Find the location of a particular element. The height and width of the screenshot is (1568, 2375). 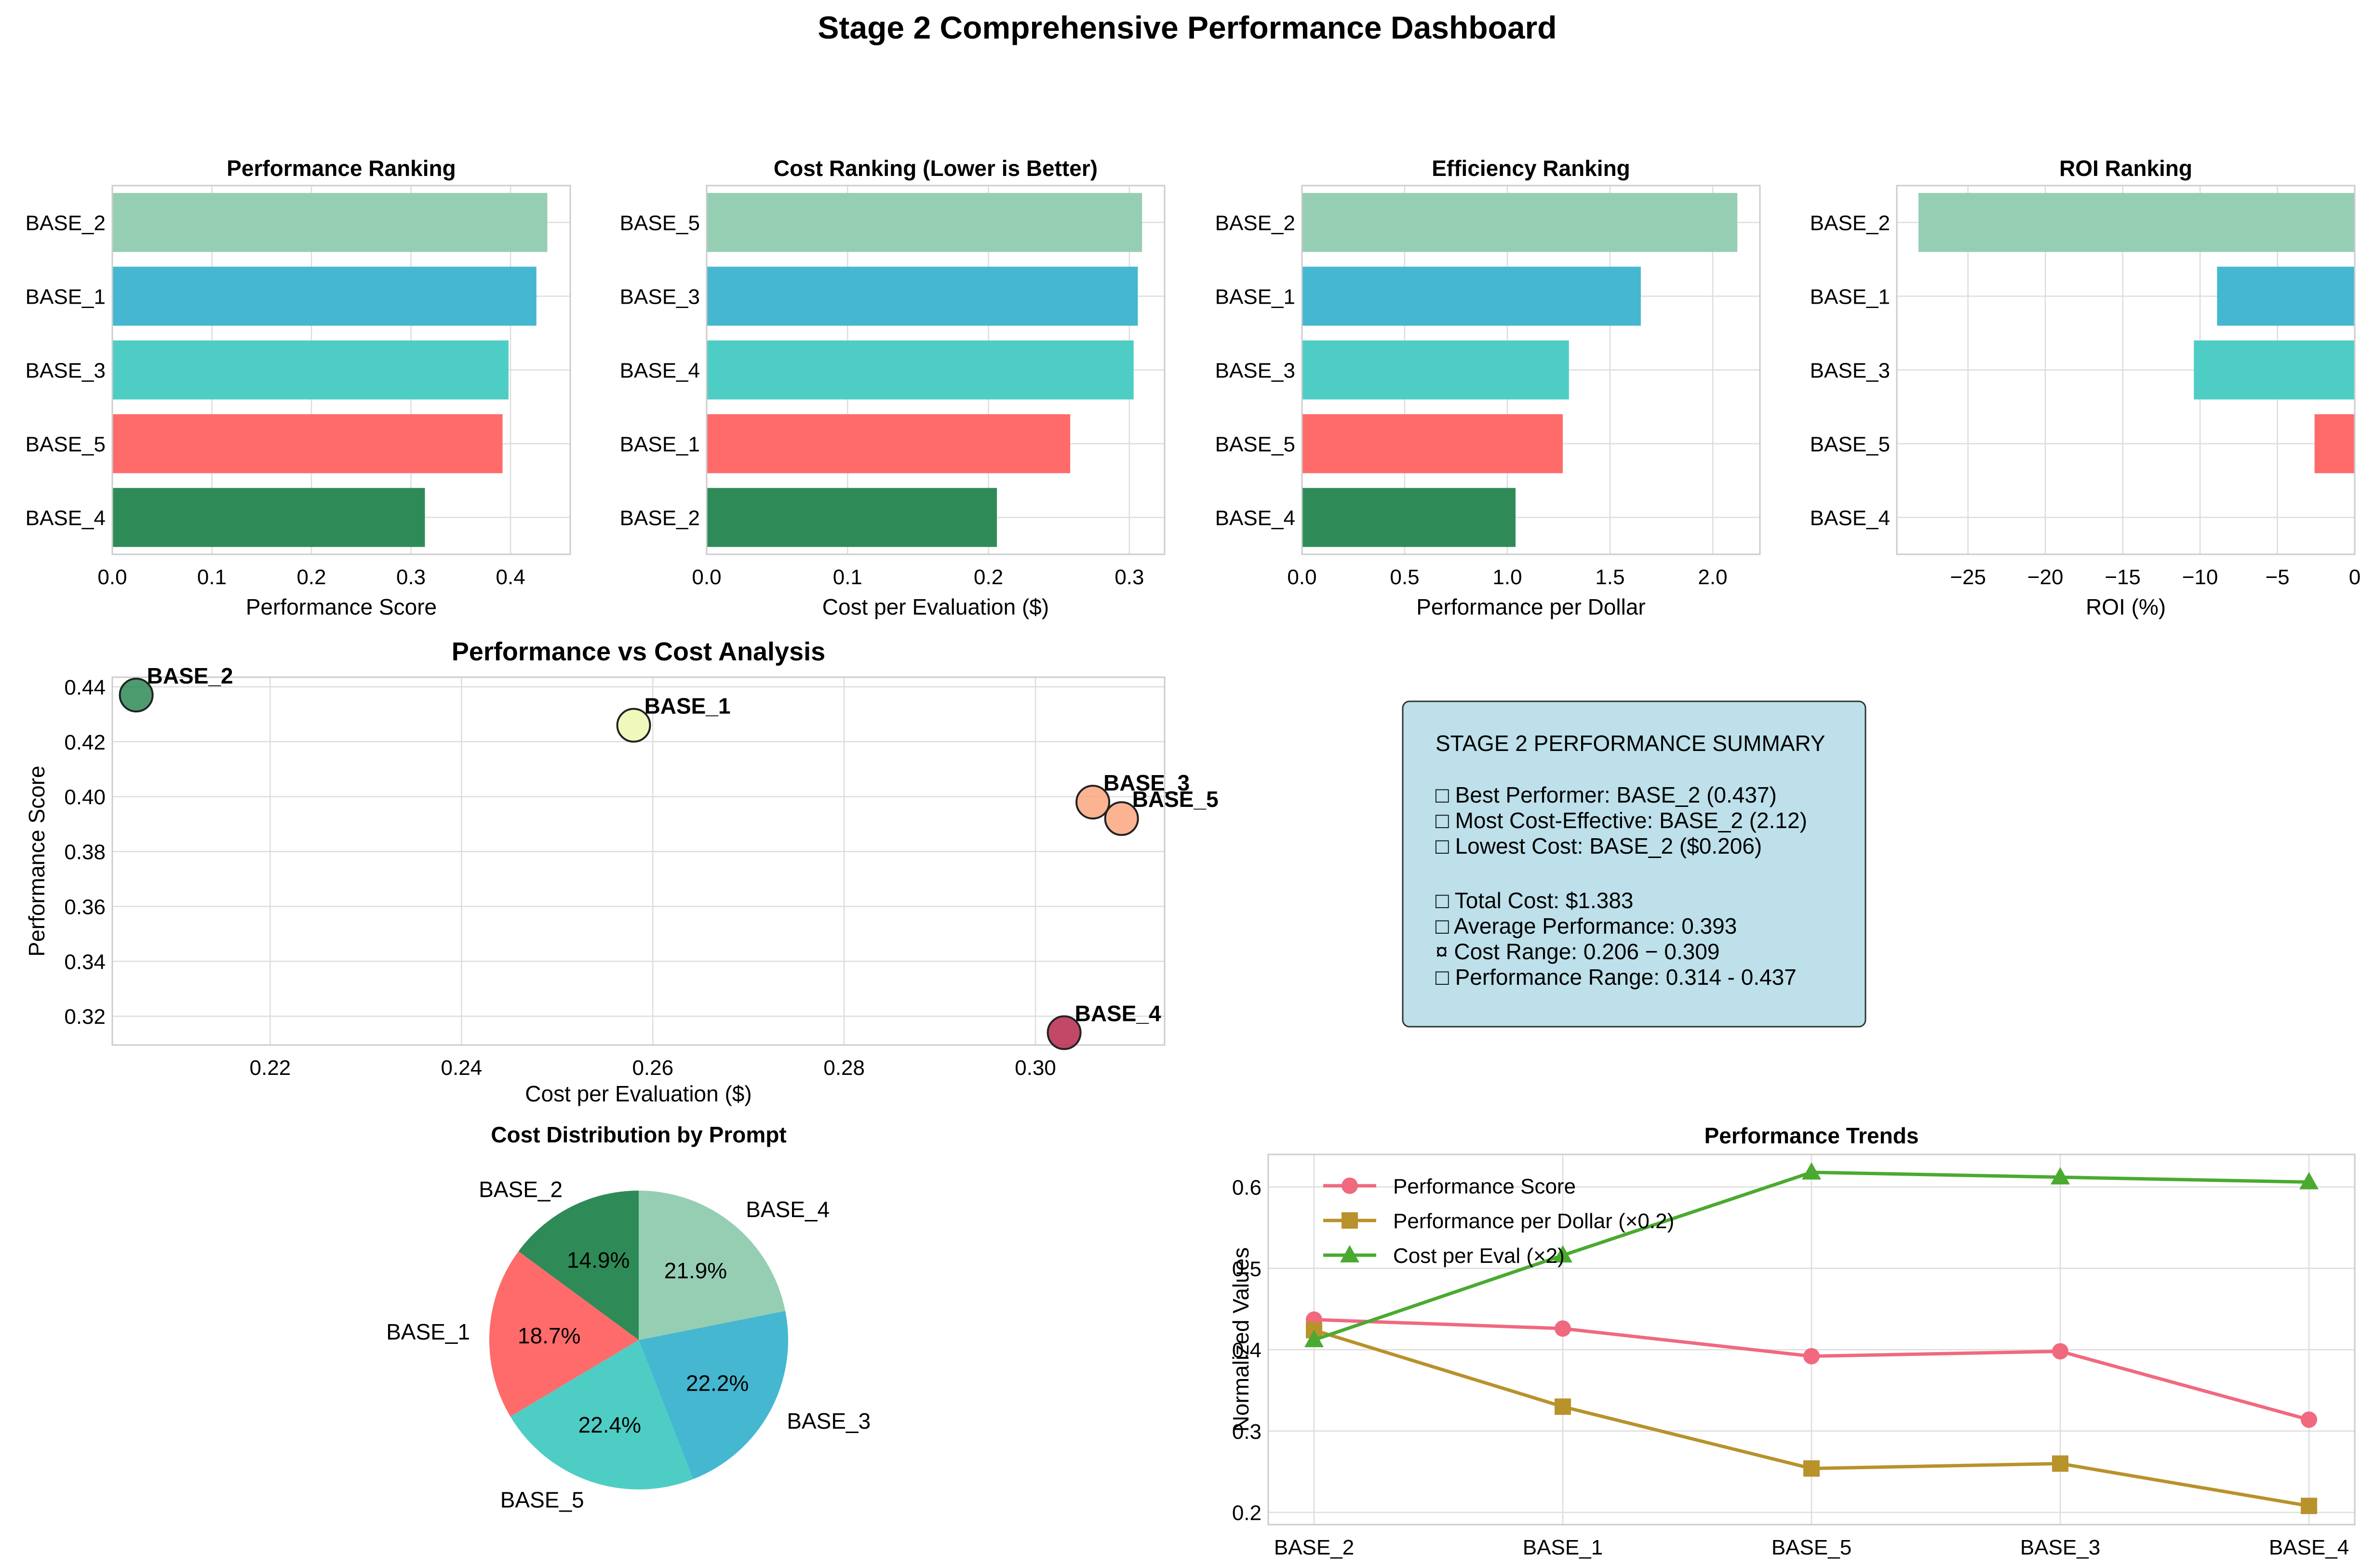

chart-title: Cost Distribution by Prompt is located at coordinates (638, 1134).